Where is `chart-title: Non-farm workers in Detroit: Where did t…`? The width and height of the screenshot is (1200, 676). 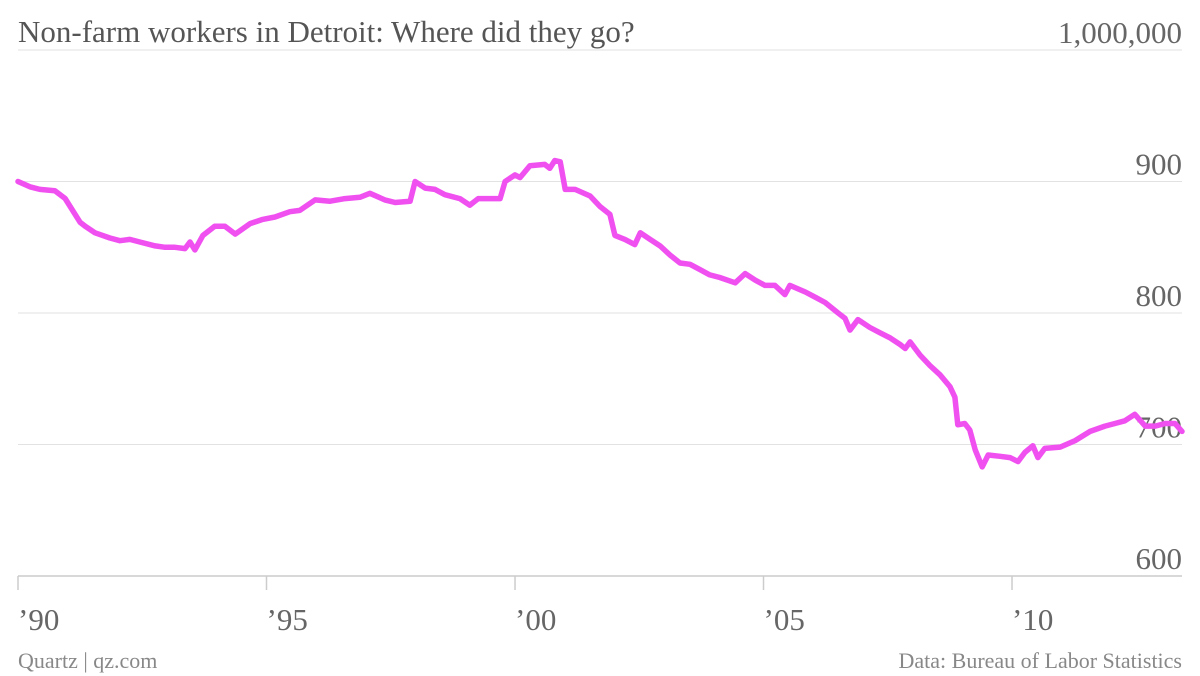
chart-title: Non-farm workers in Detroit: Where did t… is located at coordinates (326, 31).